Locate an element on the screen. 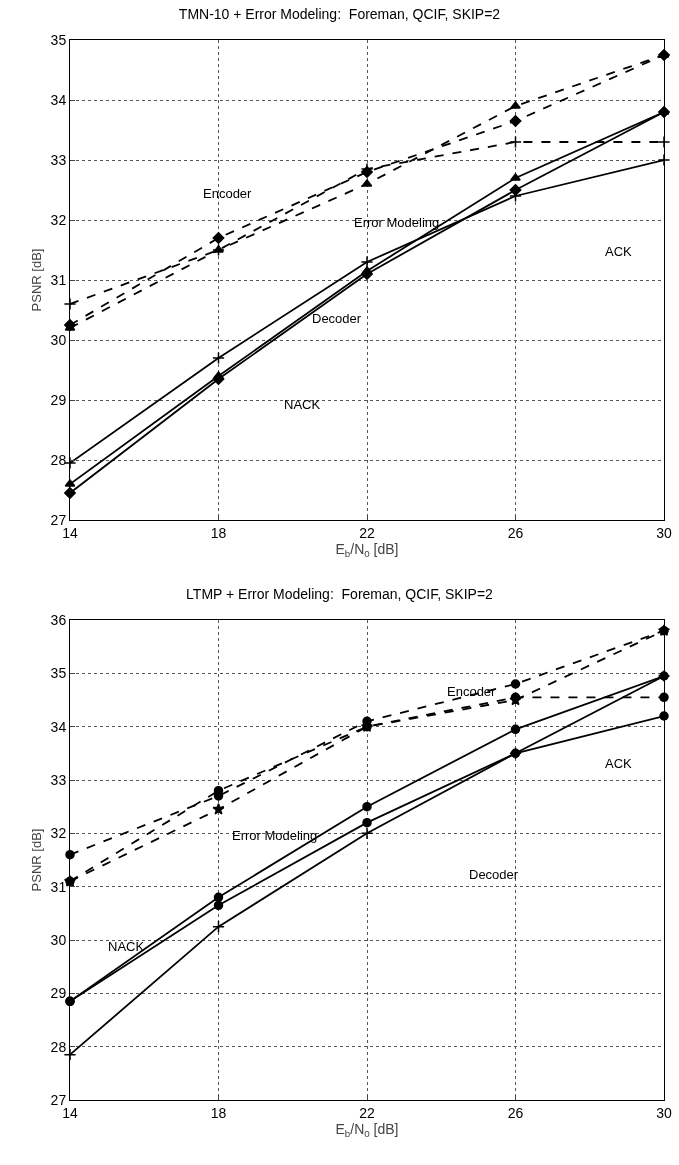 This screenshot has height=1165, width=679. y-tick-label: 36 is located at coordinates (58, 619).